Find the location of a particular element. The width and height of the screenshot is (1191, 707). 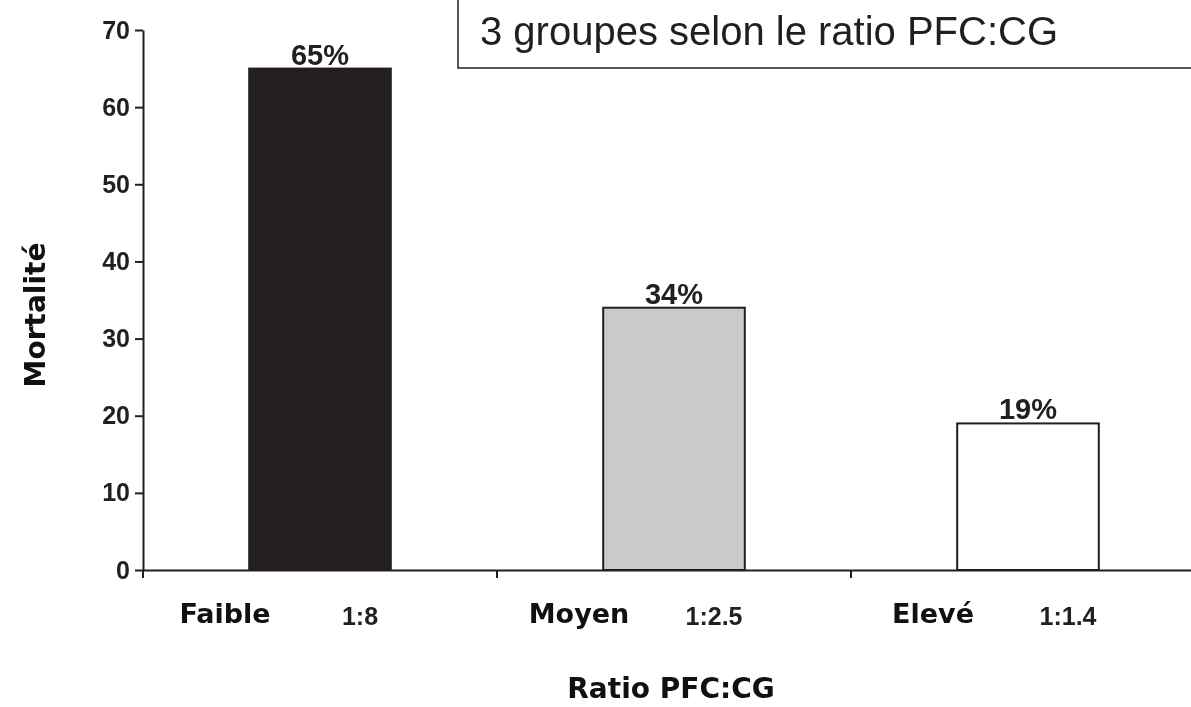

y-tick-label: 70 is located at coordinates (116, 29).